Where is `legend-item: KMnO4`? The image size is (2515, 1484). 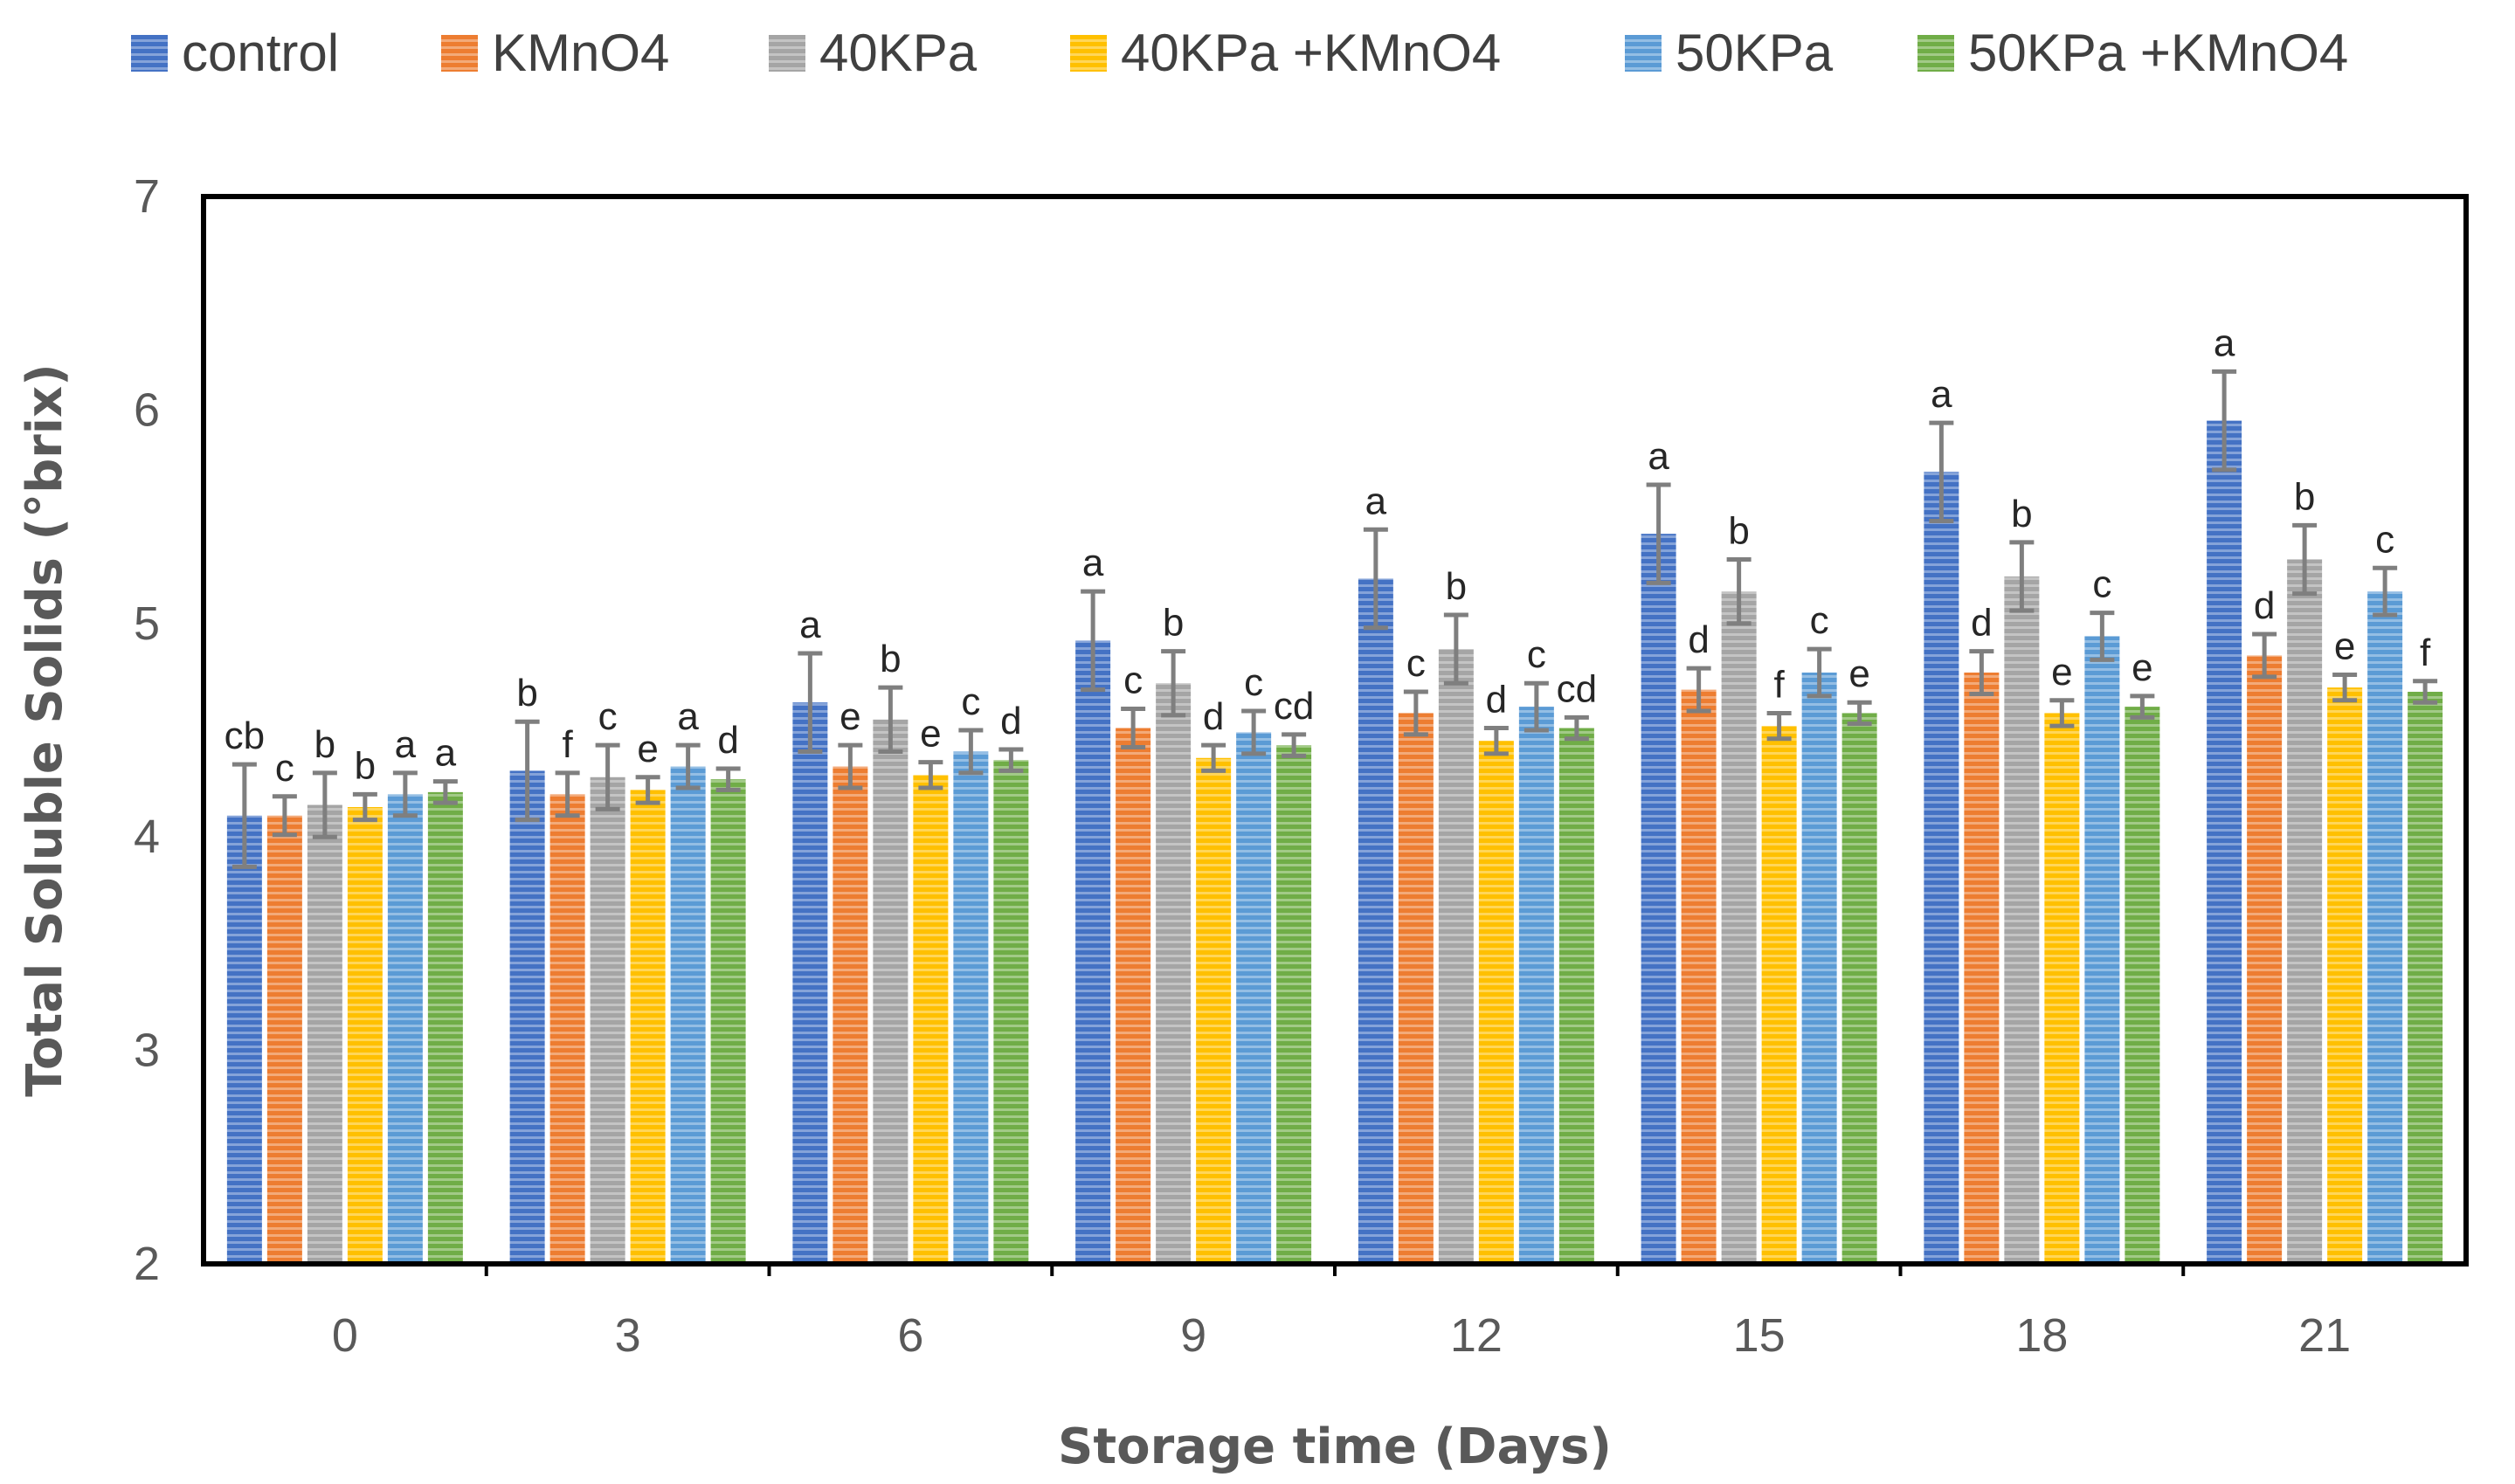 legend-item: KMnO4 is located at coordinates (555, 53).